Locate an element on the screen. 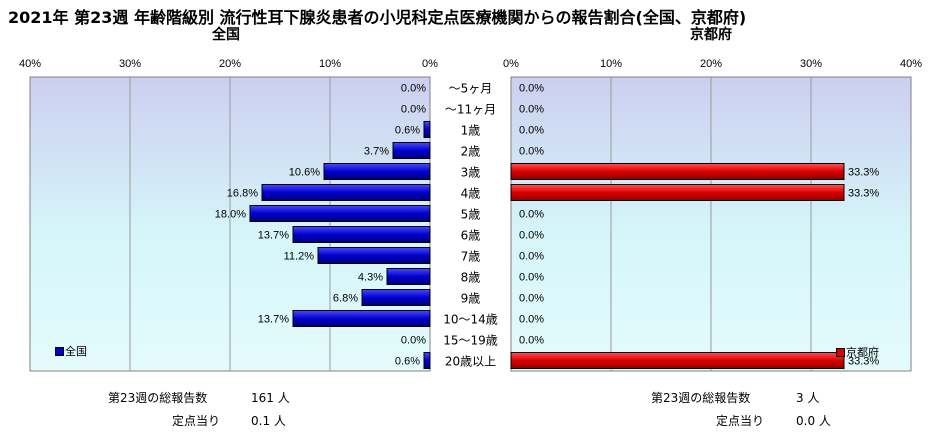 This screenshot has height=433, width=949. national-tick-label: 10% is located at coordinates (330, 64).